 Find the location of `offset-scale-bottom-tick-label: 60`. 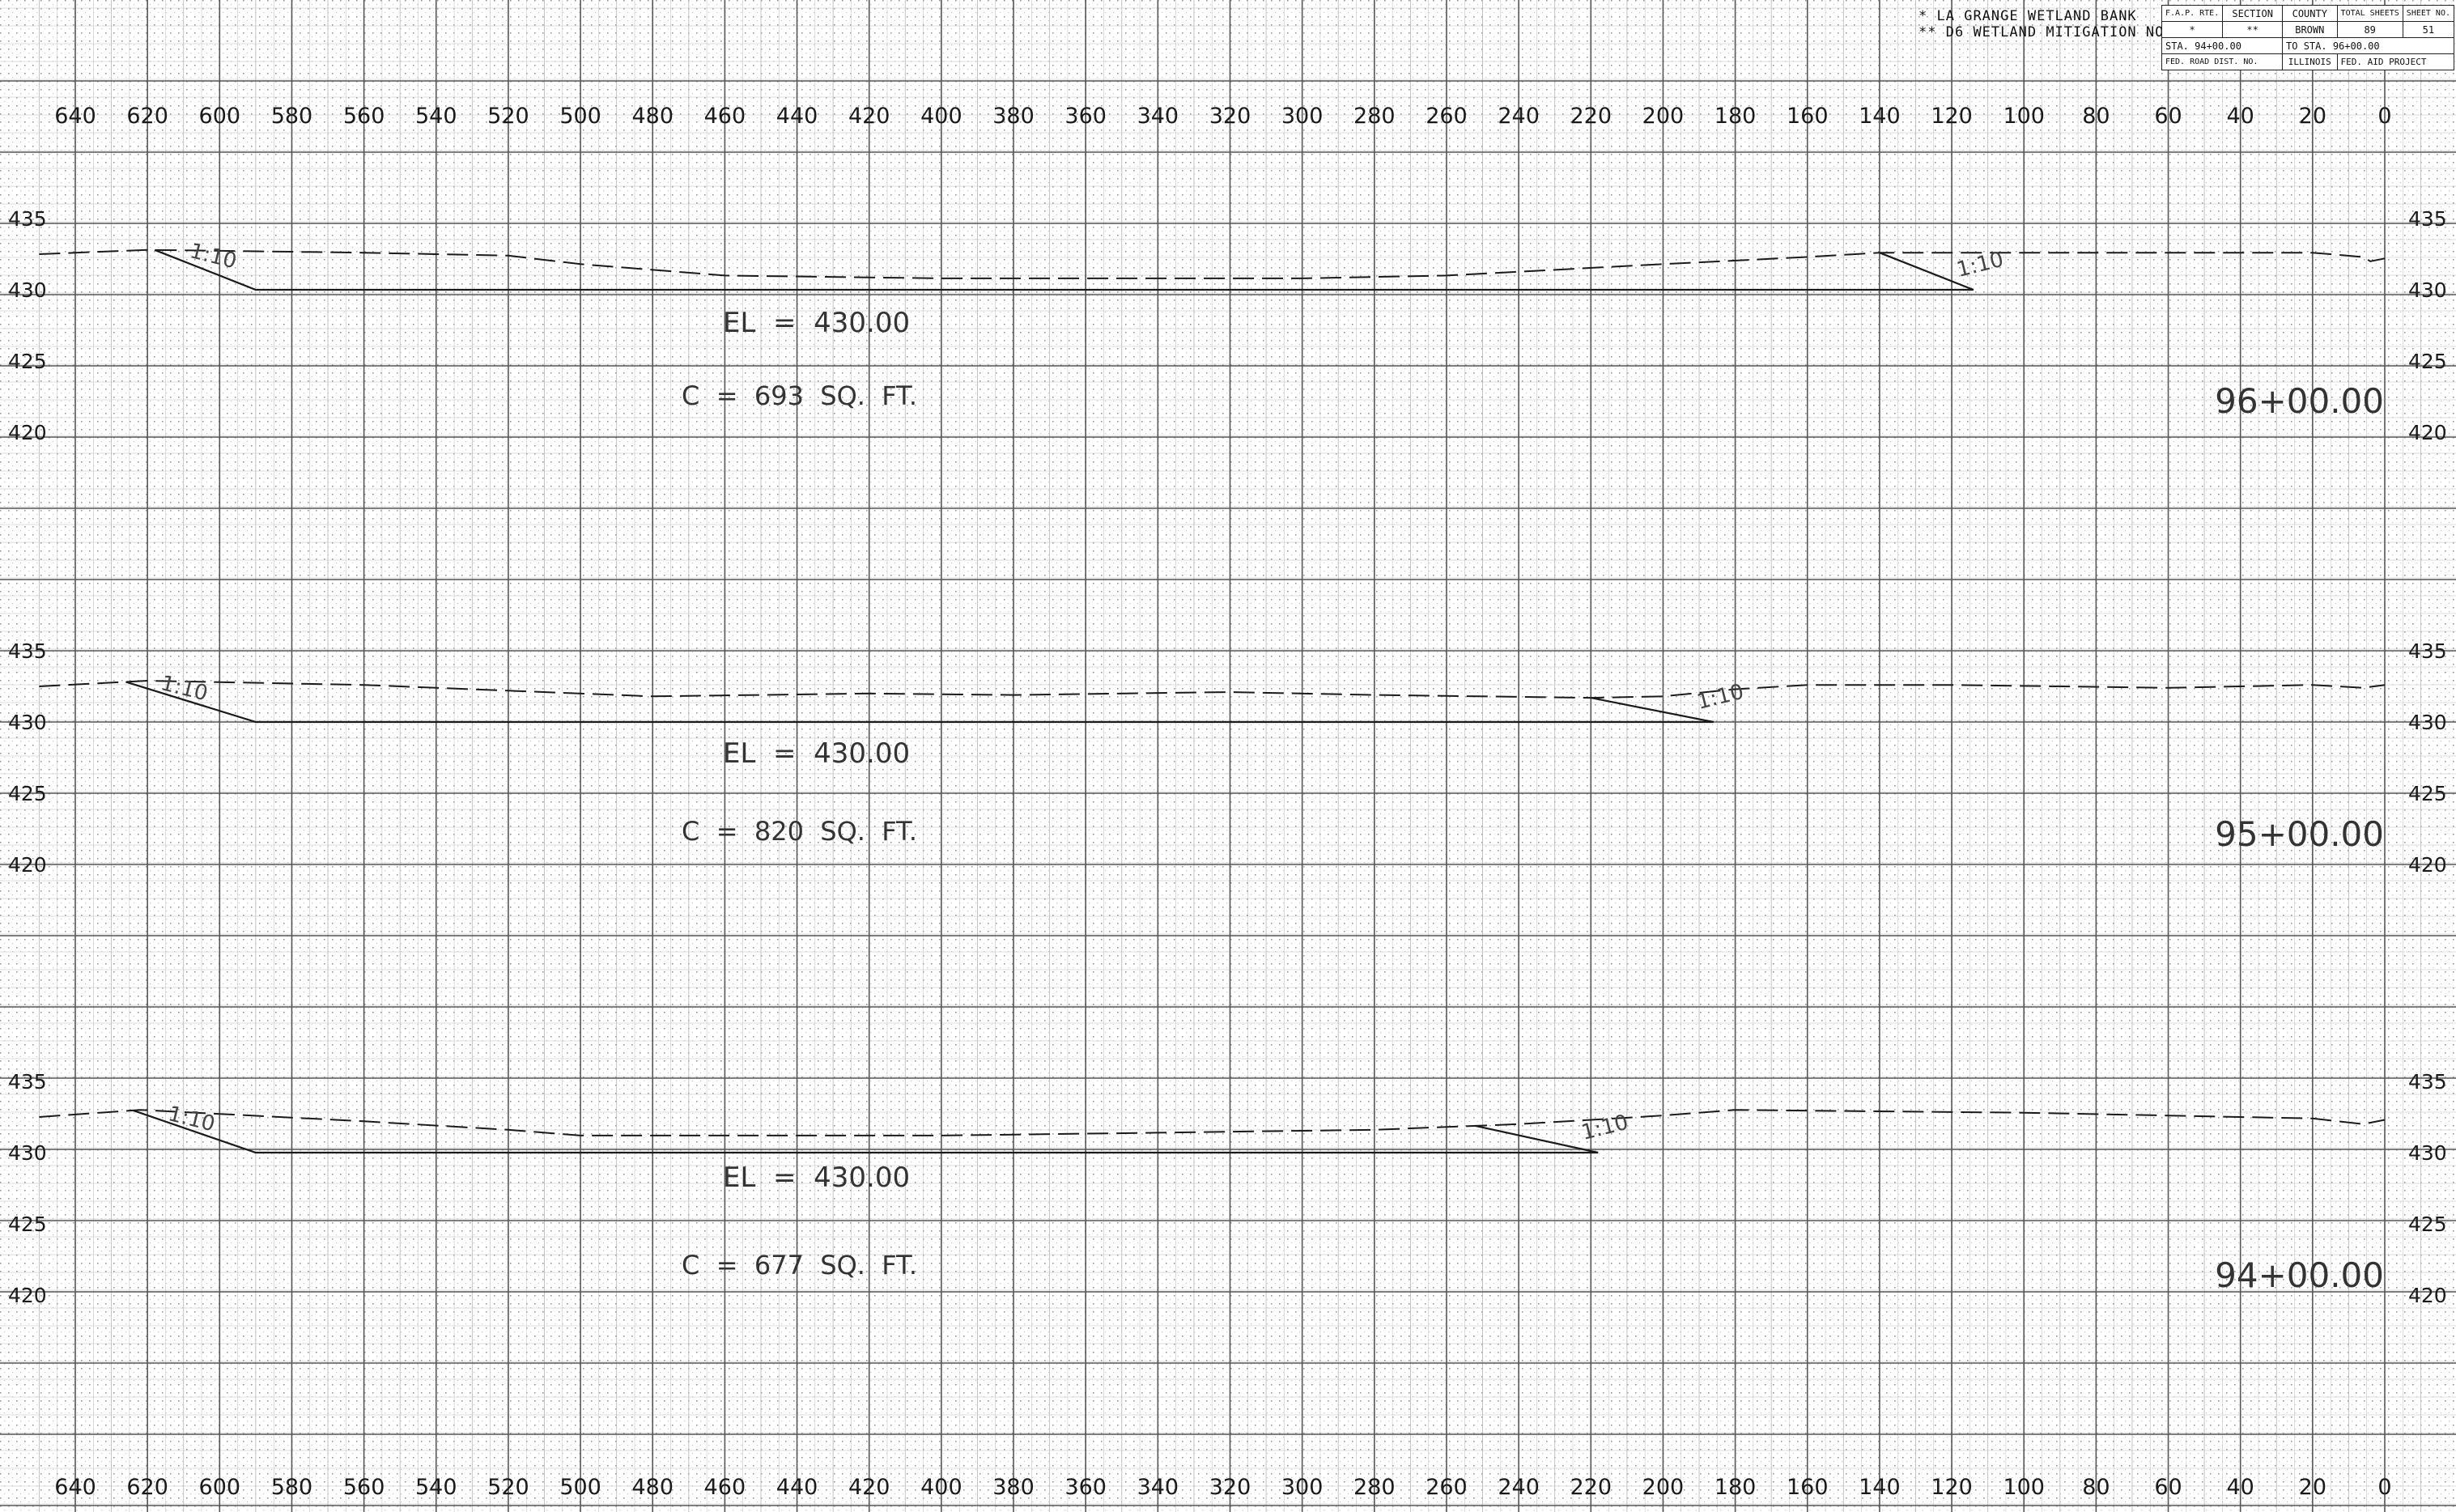

offset-scale-bottom-tick-label: 60 is located at coordinates (2168, 1487).